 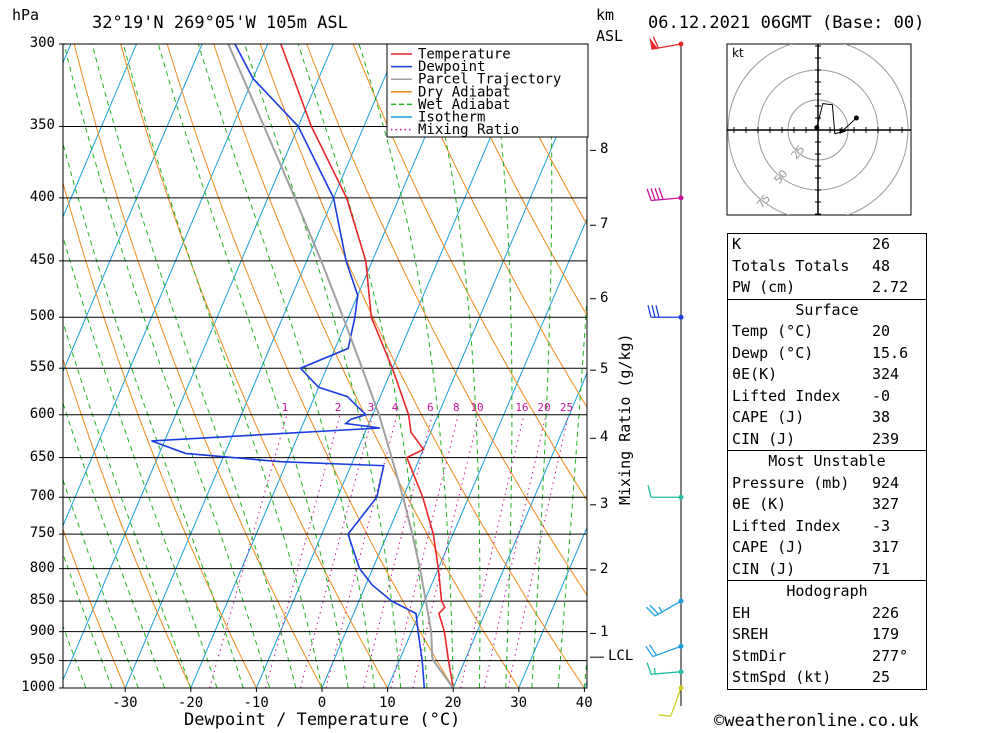 I want to click on pressure-tick-label: 650, so click(x=42, y=456).